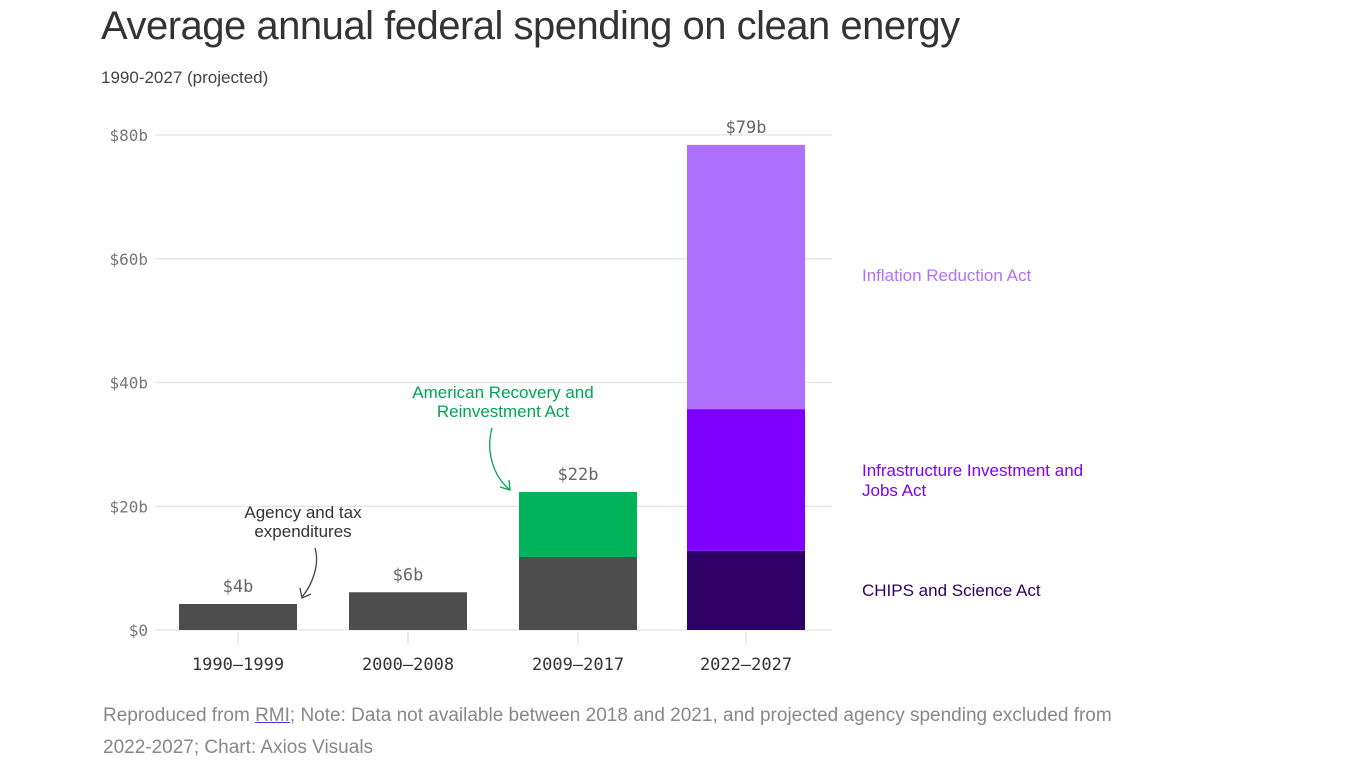 The height and width of the screenshot is (768, 1366). Describe the element at coordinates (405, 513) in the screenshot. I see `annotation-arrows` at that location.